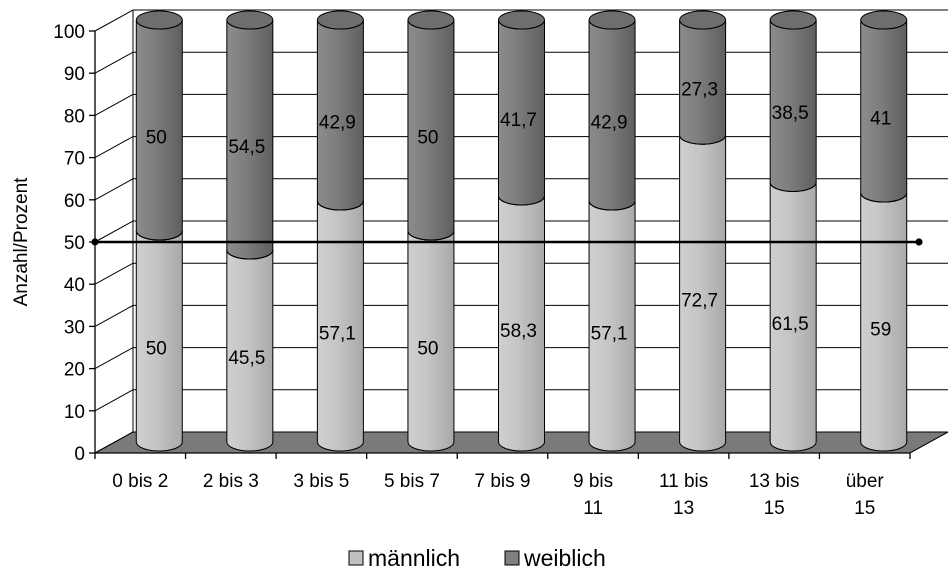 The height and width of the screenshot is (583, 950). What do you see at coordinates (865, 481) in the screenshot?
I see `x-tick-label: über` at bounding box center [865, 481].